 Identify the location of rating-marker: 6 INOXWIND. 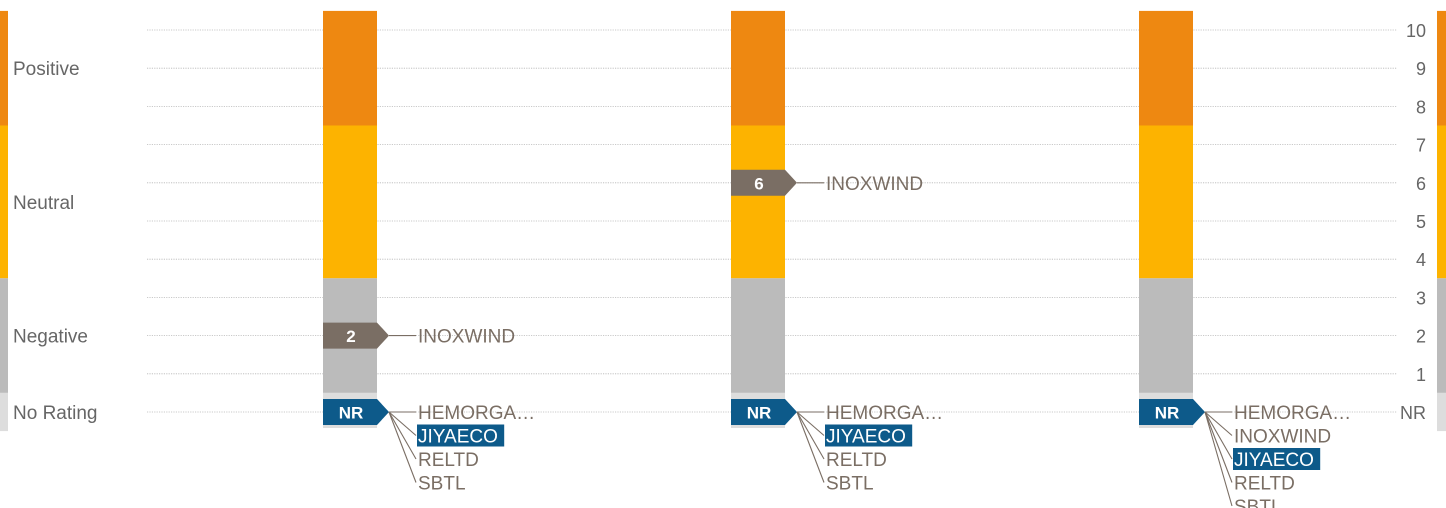
(827, 182).